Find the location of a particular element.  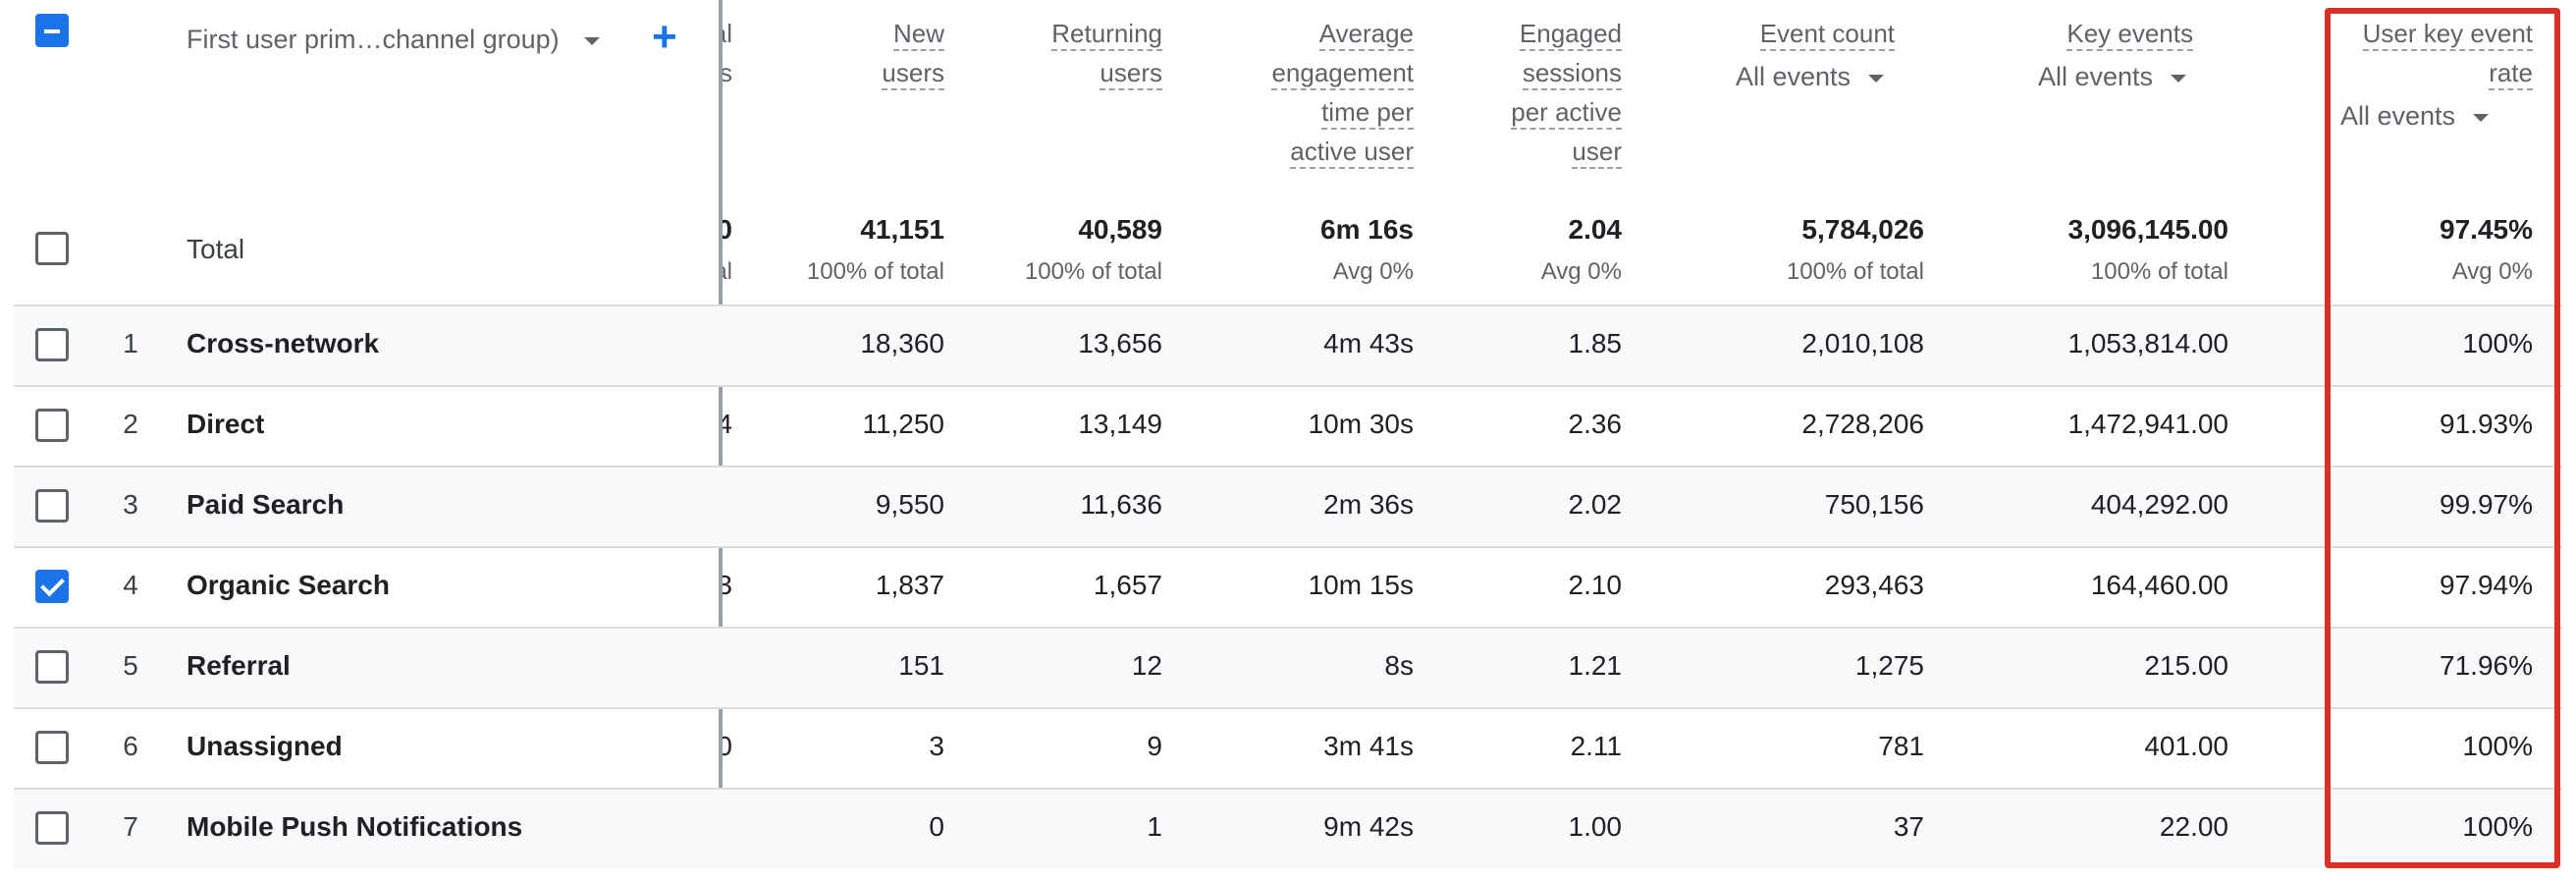

cell-event-count: 37 is located at coordinates (1908, 827).